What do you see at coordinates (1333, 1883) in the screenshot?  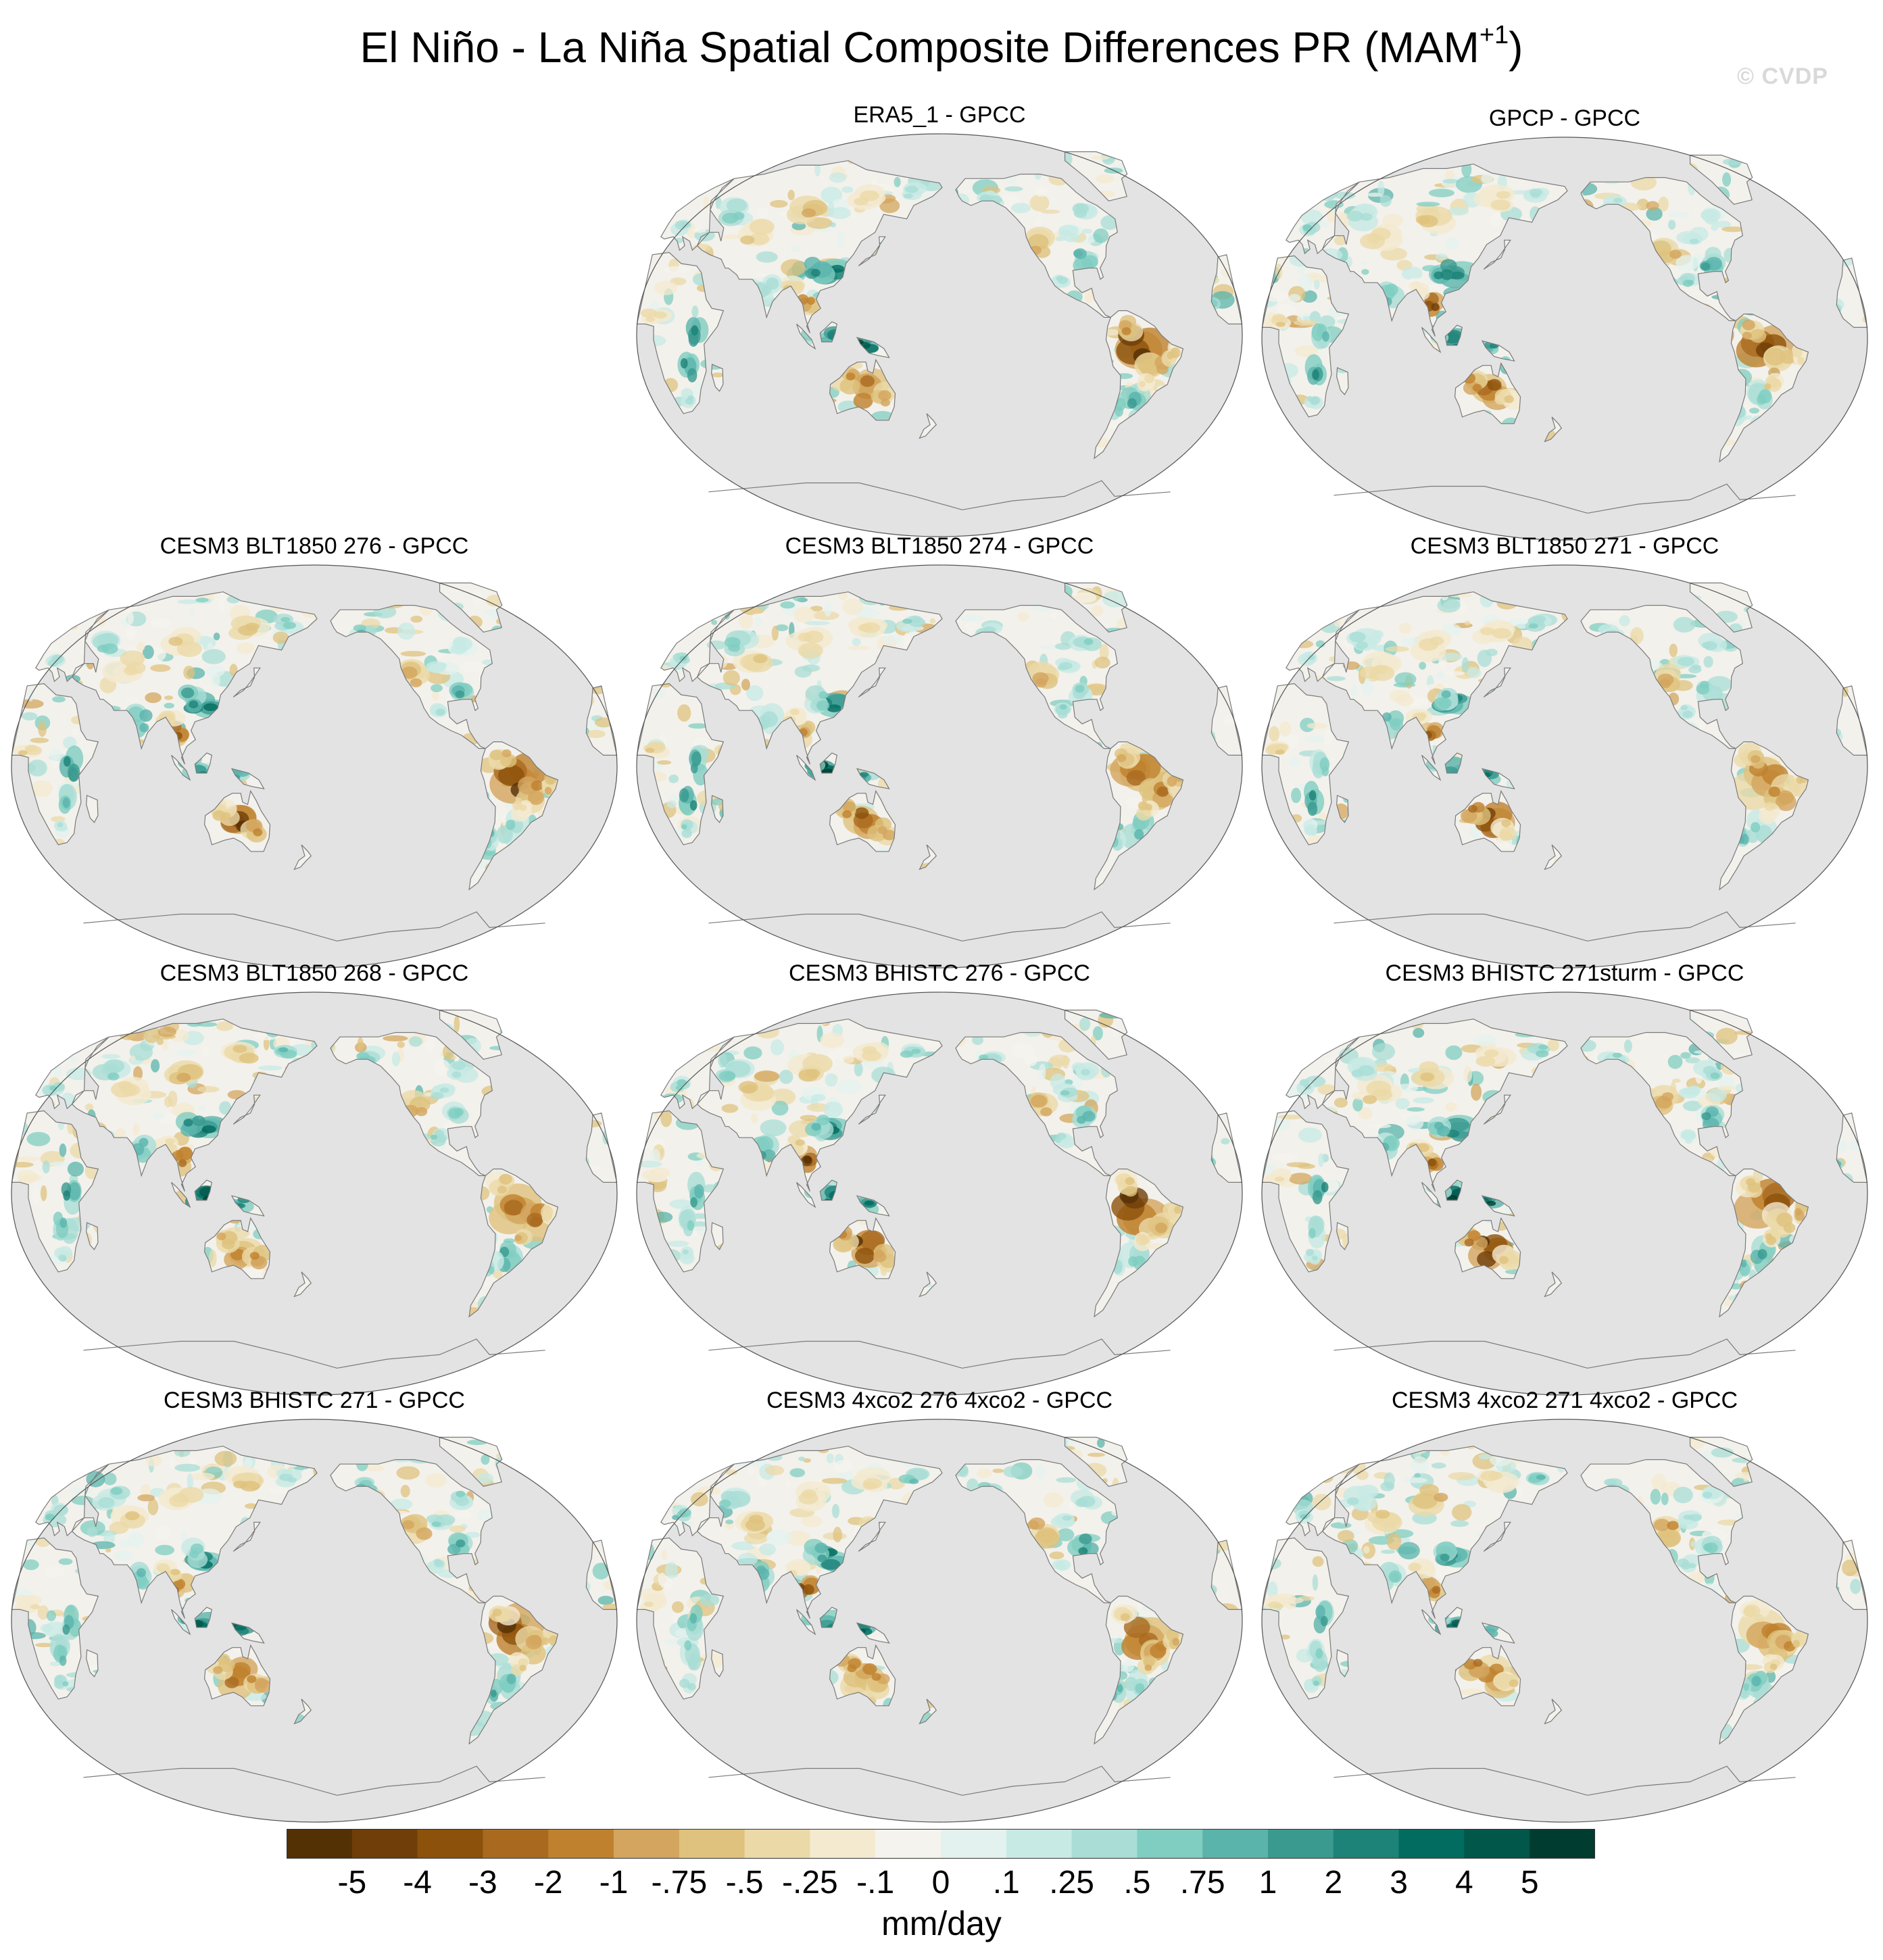 I see `colorbar-tick-label: 2` at bounding box center [1333, 1883].